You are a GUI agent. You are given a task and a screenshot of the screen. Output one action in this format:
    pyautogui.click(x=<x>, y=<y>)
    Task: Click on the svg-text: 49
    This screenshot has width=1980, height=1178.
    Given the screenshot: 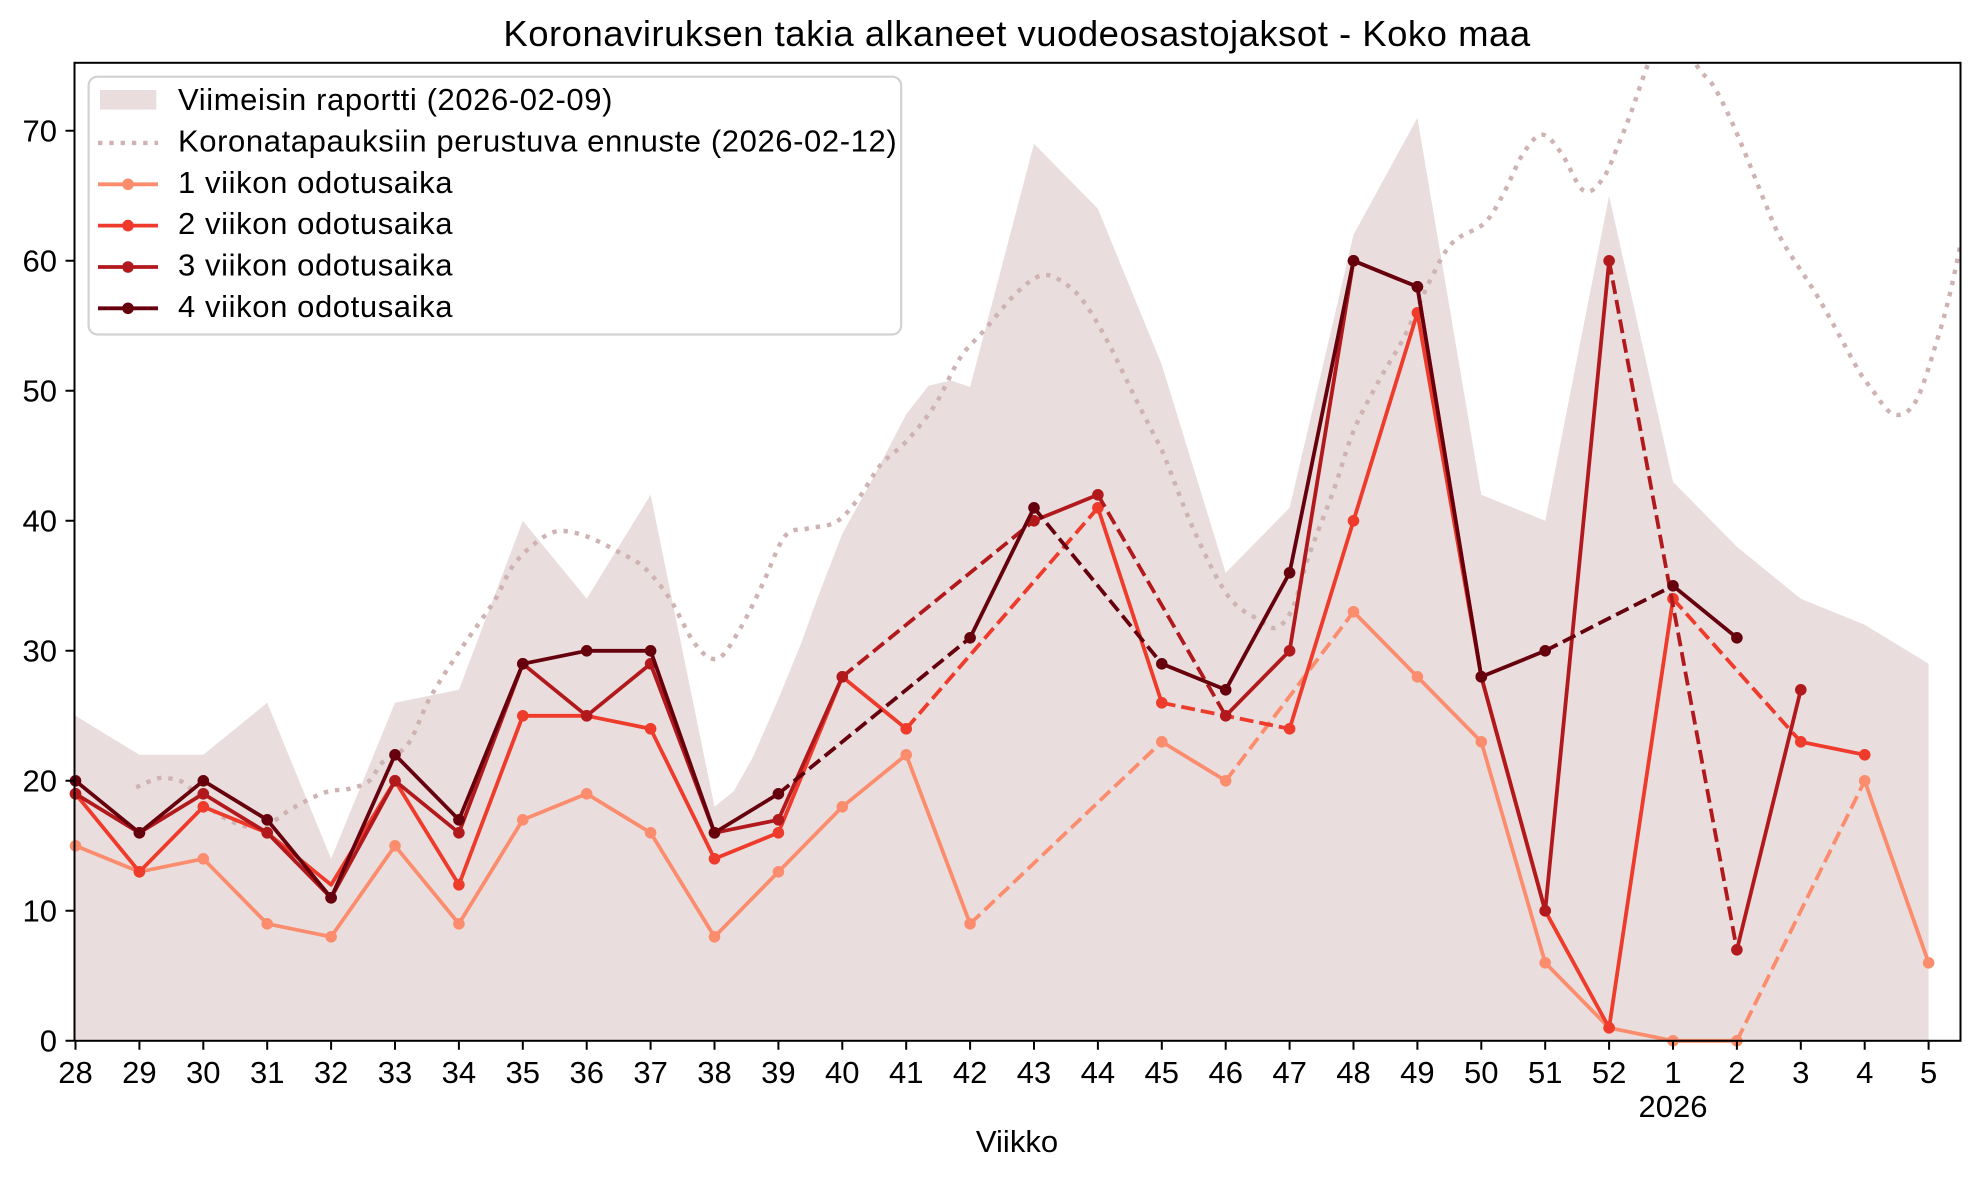 What is the action you would take?
    pyautogui.click(x=1417, y=1072)
    